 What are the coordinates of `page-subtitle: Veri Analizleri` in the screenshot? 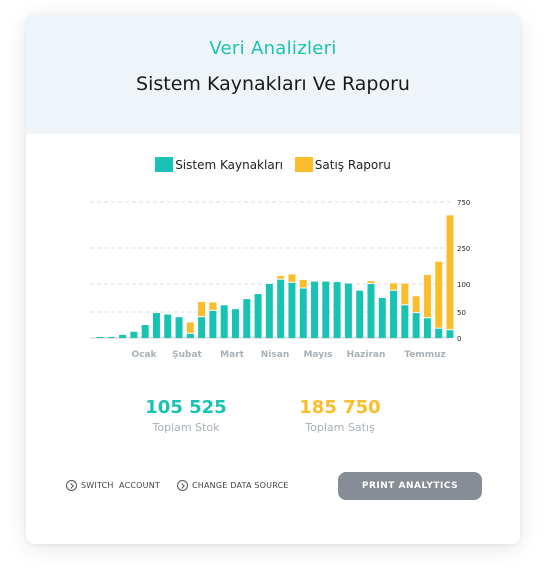 It's located at (273, 48).